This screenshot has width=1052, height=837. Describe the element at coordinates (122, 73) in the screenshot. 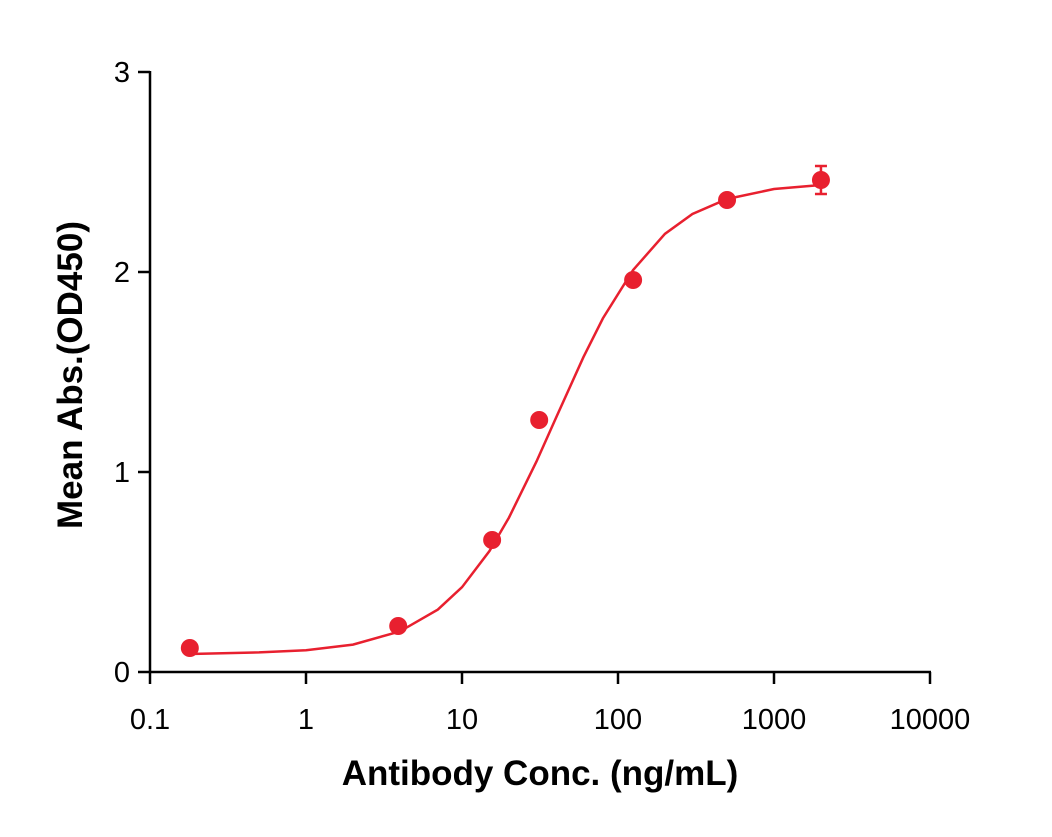

I see `y-tick-label: 3` at that location.